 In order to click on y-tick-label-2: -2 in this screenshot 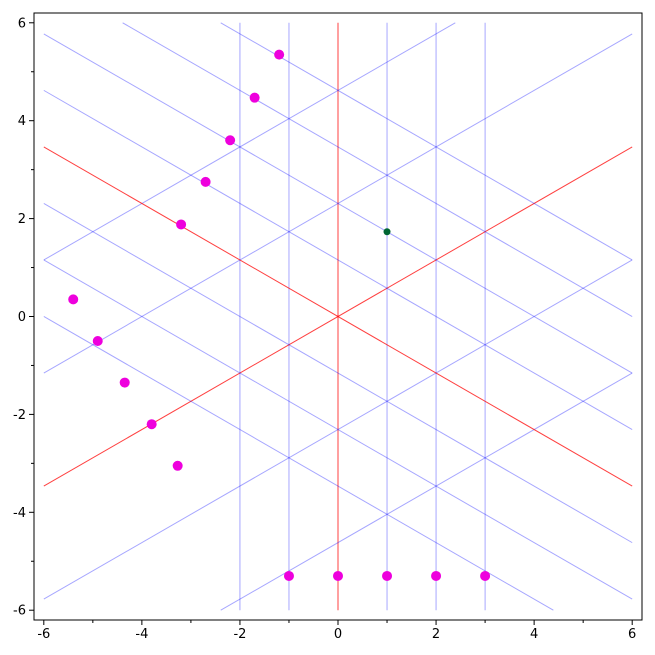, I will do `click(19, 415)`.